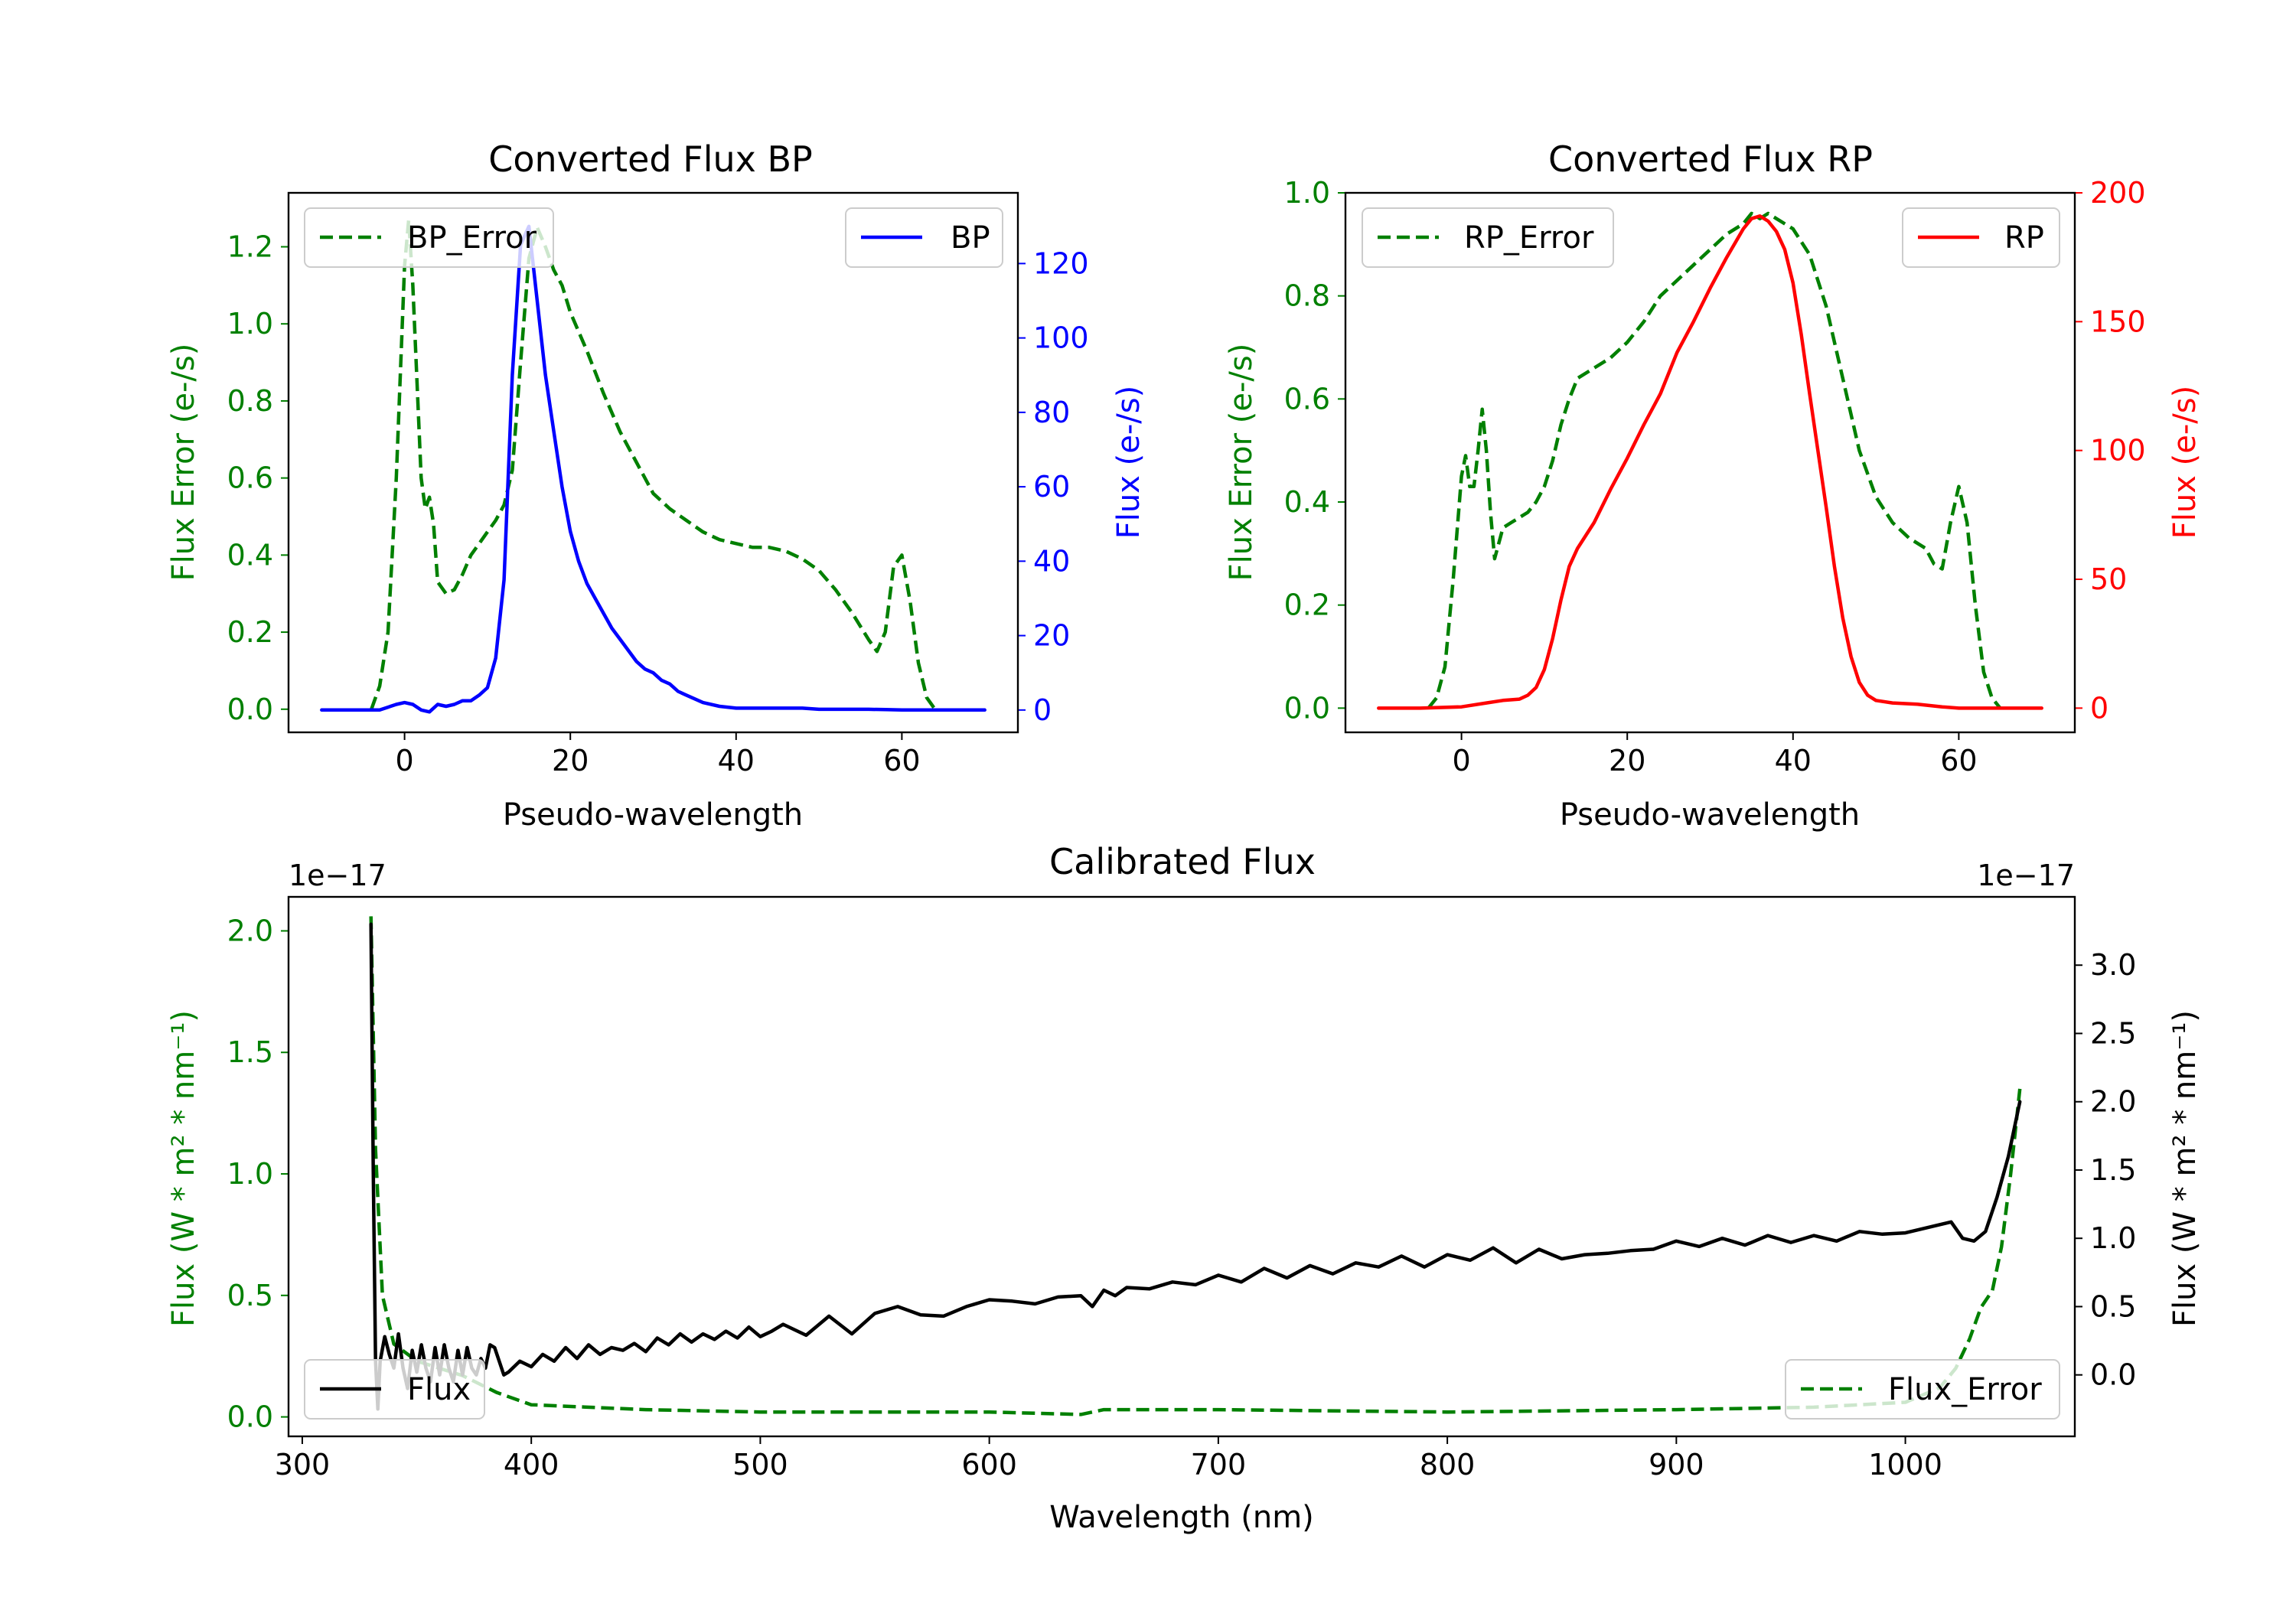 The height and width of the screenshot is (1607, 2296). Describe the element at coordinates (1627, 760) in the screenshot. I see `rp-x-tick-label: 20` at that location.